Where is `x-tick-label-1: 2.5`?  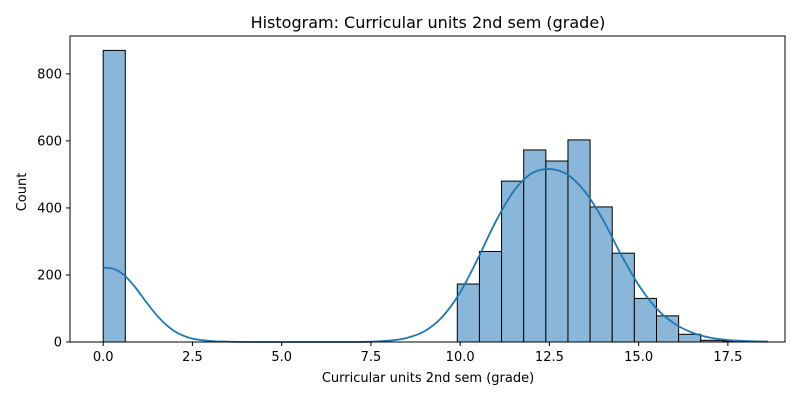
x-tick-label-1: 2.5 is located at coordinates (192, 357).